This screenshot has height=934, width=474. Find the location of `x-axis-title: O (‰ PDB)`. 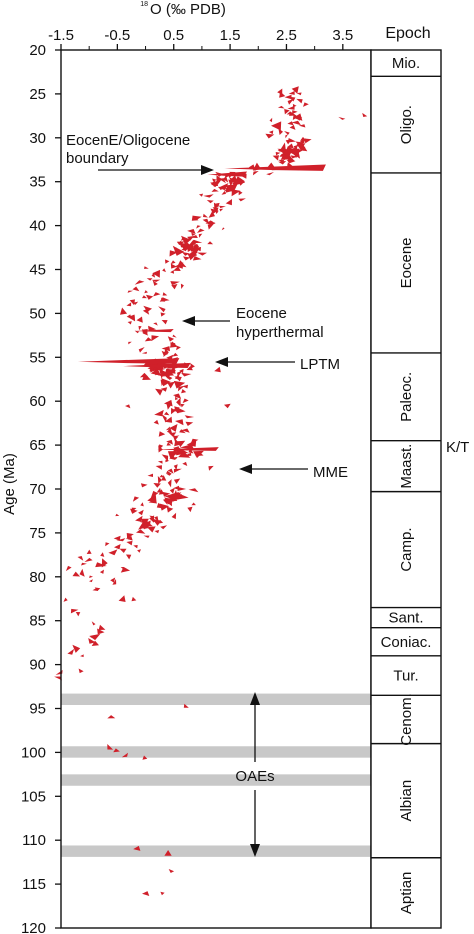

x-axis-title: O (‰ PDB) is located at coordinates (188, 9).